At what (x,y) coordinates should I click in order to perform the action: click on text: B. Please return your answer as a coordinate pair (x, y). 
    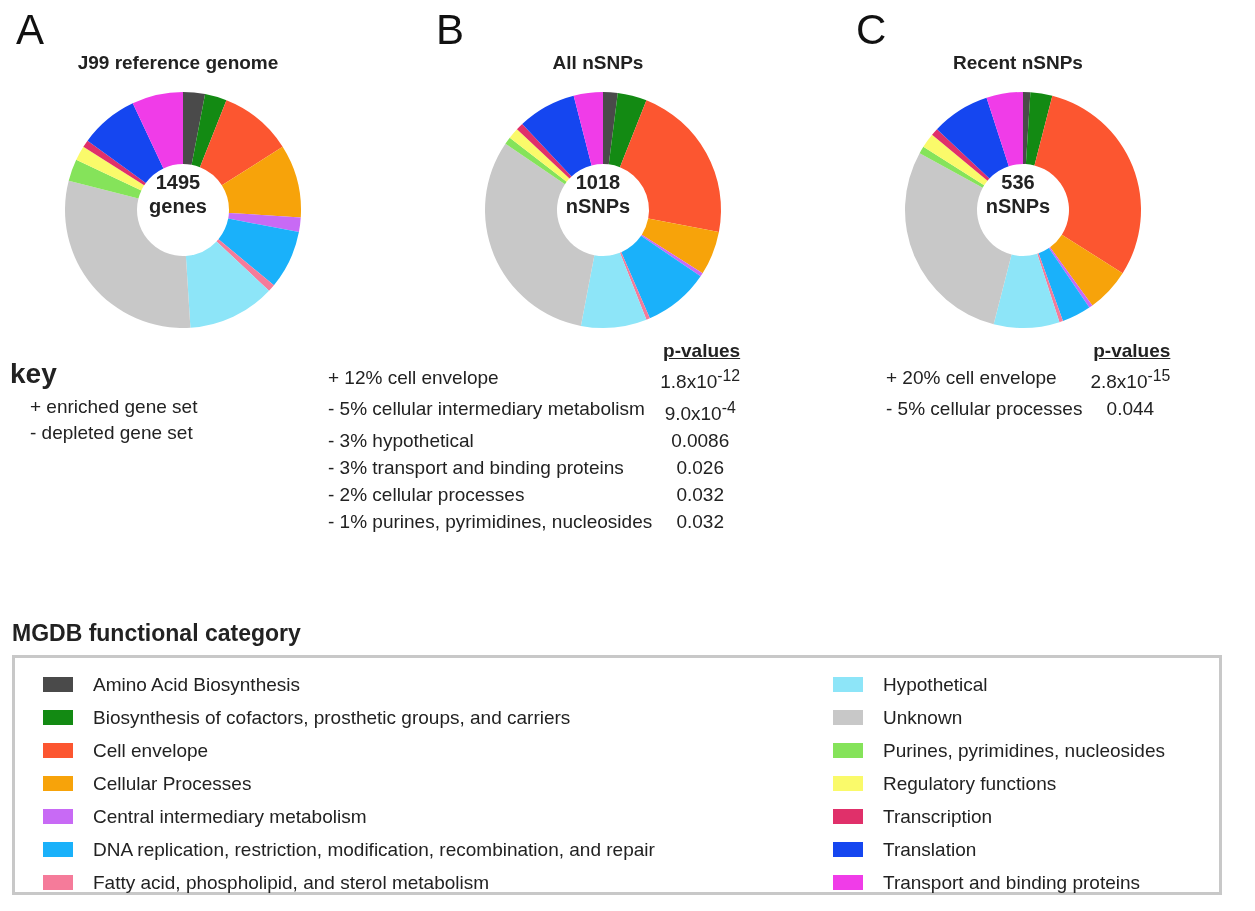
    Looking at the image, I should click on (450, 30).